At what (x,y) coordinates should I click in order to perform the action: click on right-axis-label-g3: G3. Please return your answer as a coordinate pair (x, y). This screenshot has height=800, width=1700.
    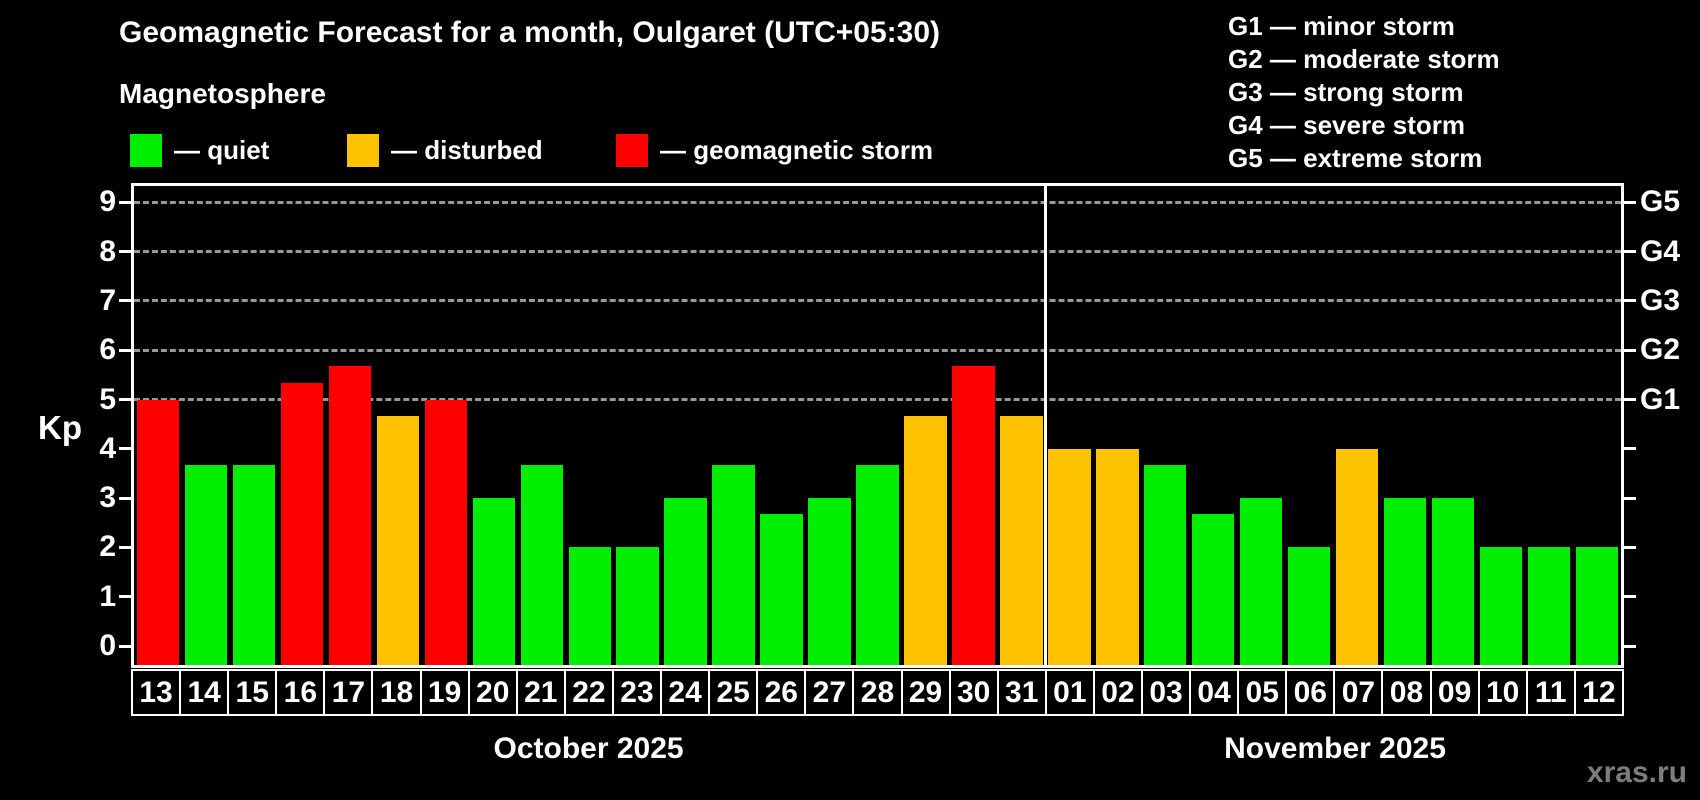
    Looking at the image, I should click on (1660, 300).